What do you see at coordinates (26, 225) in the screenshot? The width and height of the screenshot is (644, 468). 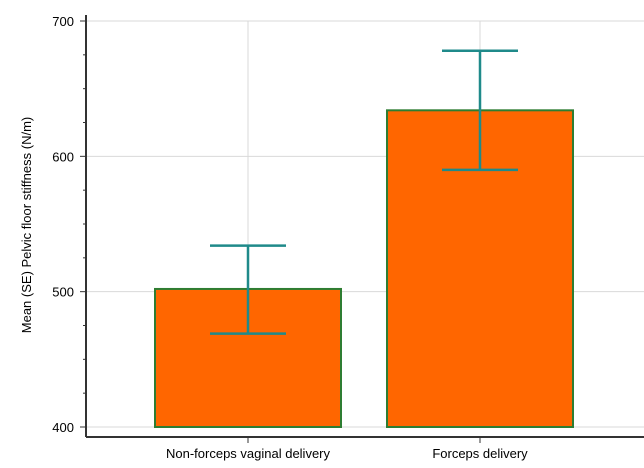 I see `y-axis-label: Mean (SE) Pelvic floor stiffness (N/m)` at bounding box center [26, 225].